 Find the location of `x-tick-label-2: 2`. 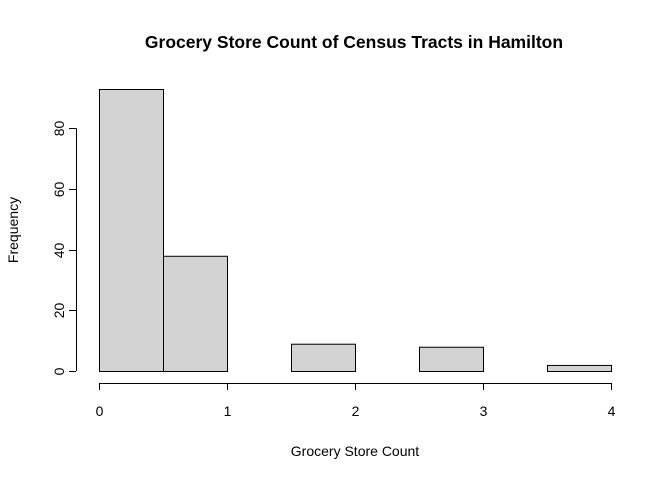

x-tick-label-2: 2 is located at coordinates (356, 411).